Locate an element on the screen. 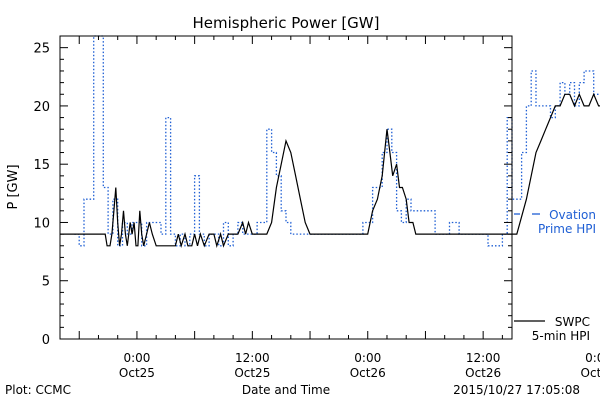  plot-credit: Plot: CCMC is located at coordinates (38, 390).